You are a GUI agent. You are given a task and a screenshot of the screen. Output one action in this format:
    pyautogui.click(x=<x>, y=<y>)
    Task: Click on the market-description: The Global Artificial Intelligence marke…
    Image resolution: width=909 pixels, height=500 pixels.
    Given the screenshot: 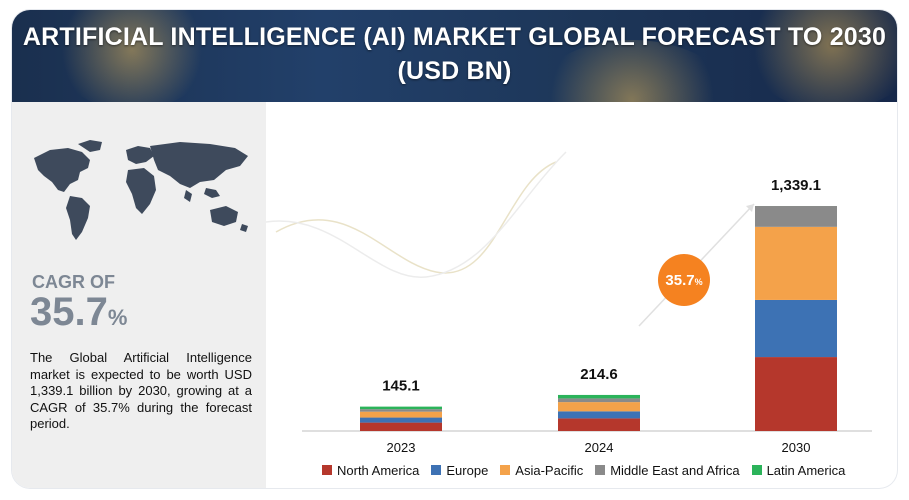 What is the action you would take?
    pyautogui.click(x=141, y=390)
    